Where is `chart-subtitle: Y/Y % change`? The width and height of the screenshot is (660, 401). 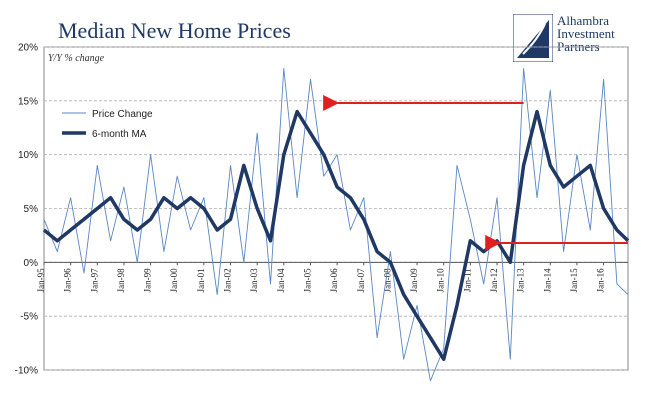 chart-subtitle: Y/Y % change is located at coordinates (76, 58).